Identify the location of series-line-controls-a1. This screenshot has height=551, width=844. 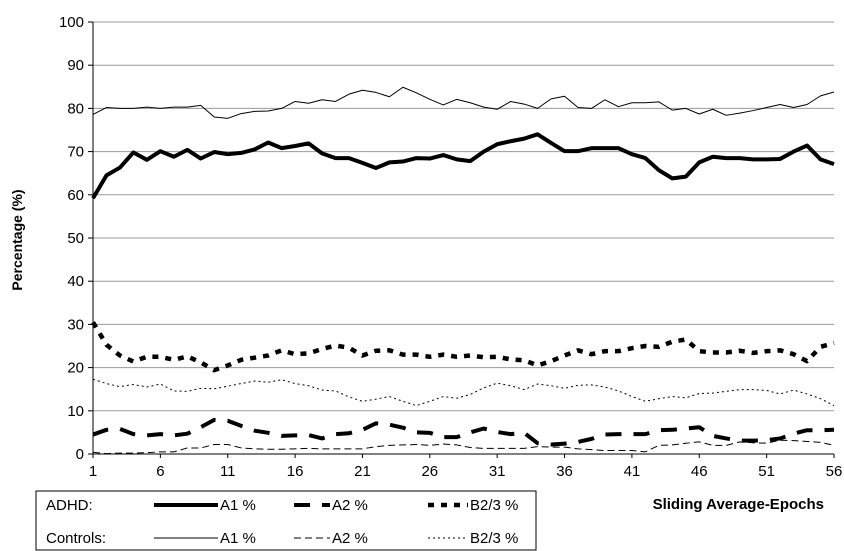
(463, 102).